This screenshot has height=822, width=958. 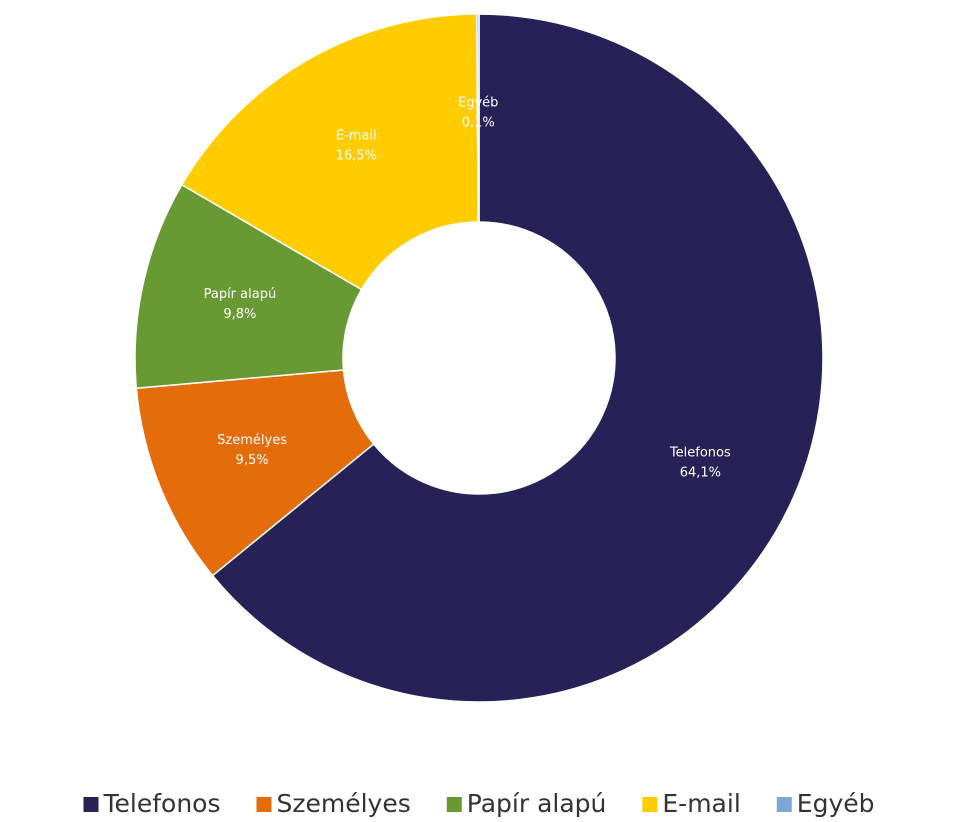 What do you see at coordinates (240, 294) in the screenshot?
I see `data-label-name: Papír alapú` at bounding box center [240, 294].